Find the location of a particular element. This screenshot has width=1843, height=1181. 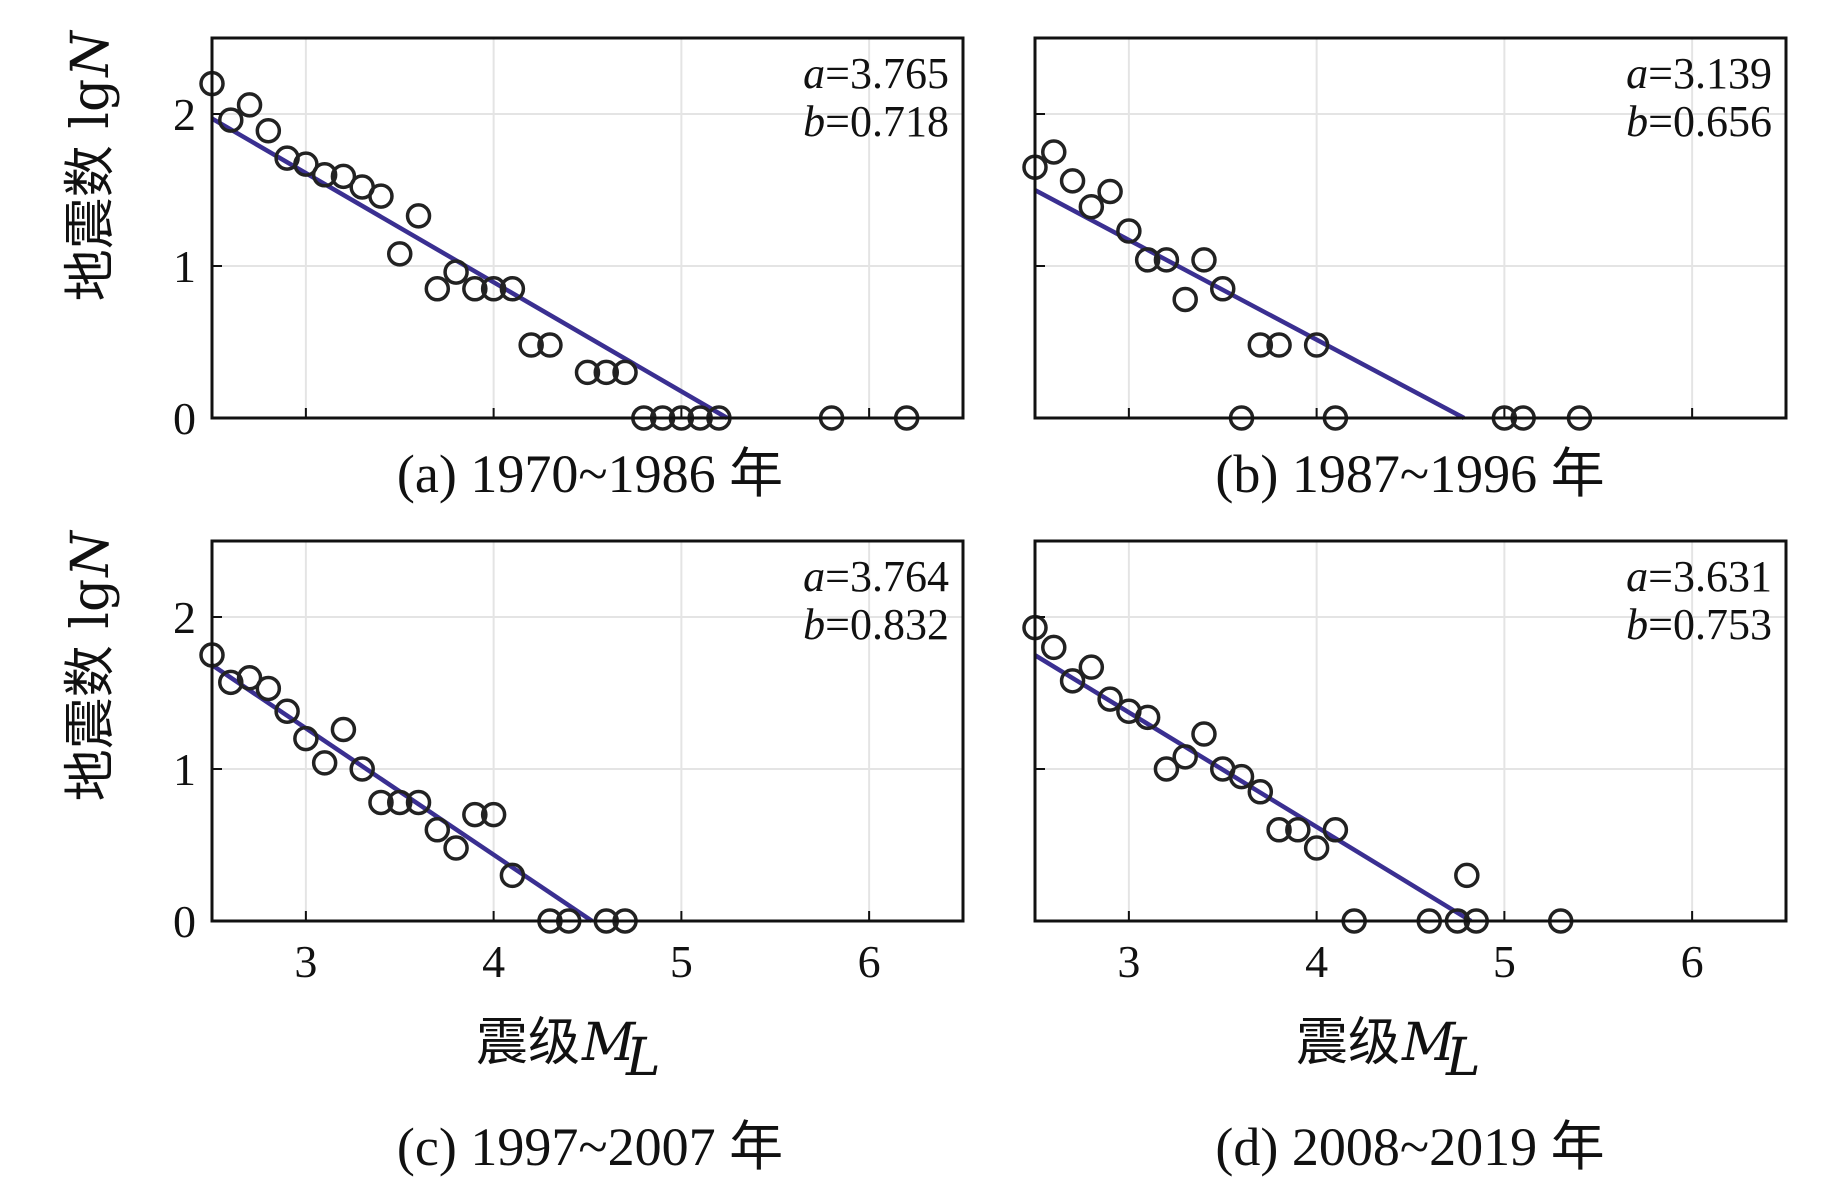

b-value-label: b=0.718 is located at coordinates (876, 121).